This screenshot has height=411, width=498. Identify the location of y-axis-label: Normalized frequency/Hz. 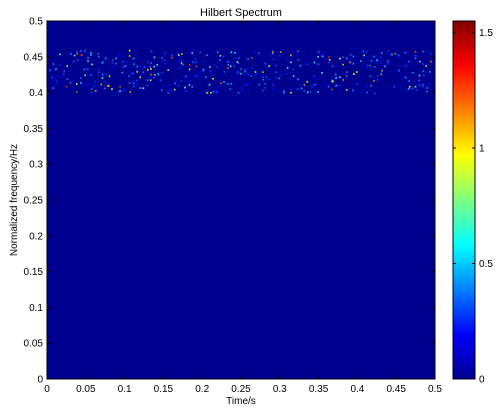
(14, 200).